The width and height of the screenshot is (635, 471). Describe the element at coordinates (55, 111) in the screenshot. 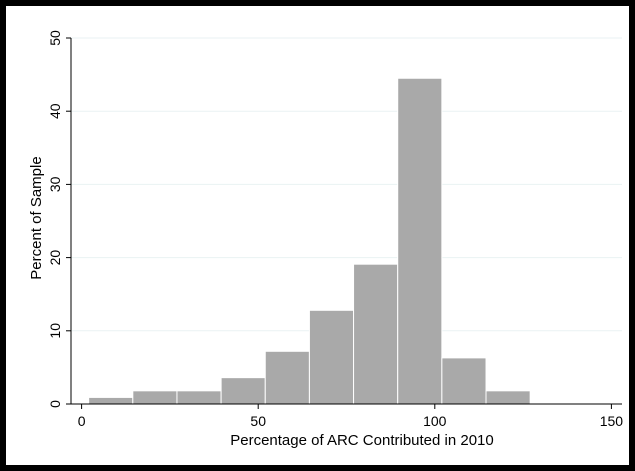

I see `y-tick-label: 40` at that location.